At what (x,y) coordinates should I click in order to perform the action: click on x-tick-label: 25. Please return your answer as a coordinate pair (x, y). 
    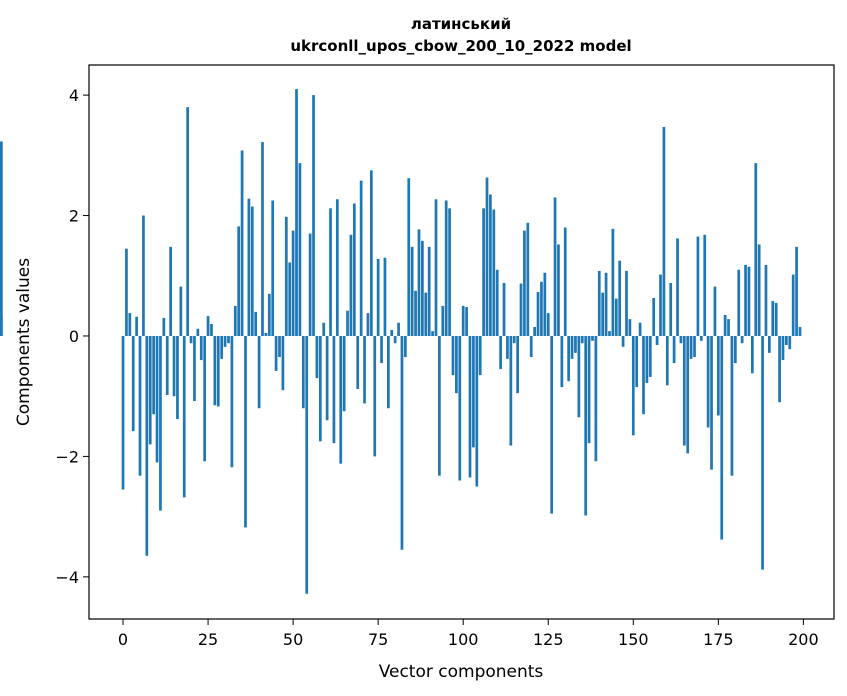
    Looking at the image, I should click on (208, 639).